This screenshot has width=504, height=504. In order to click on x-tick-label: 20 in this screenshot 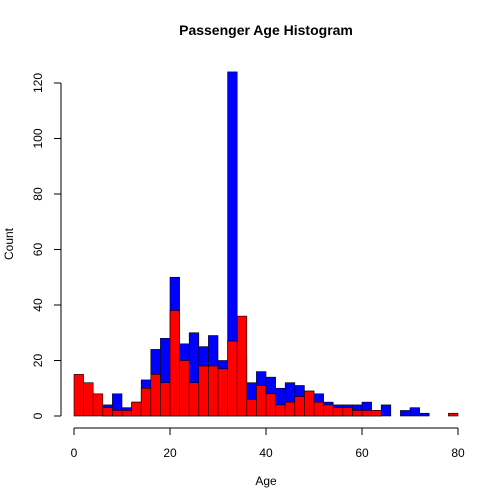, I will do `click(170, 453)`.